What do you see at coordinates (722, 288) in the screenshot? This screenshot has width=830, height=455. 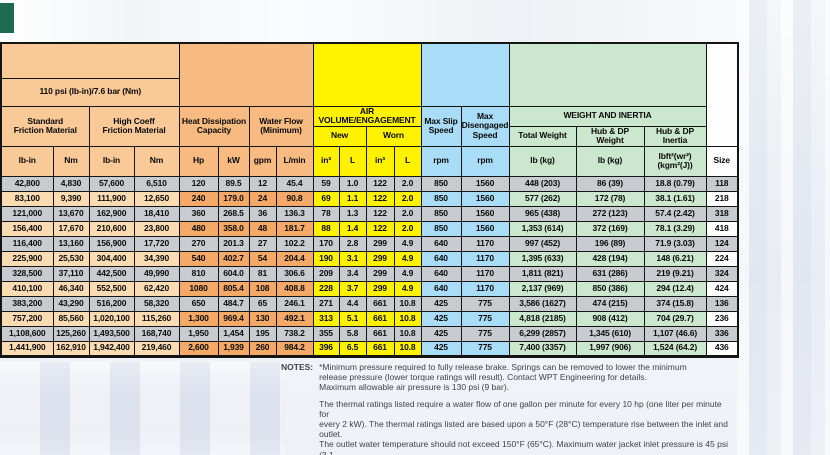 I see `cell: 424` at bounding box center [722, 288].